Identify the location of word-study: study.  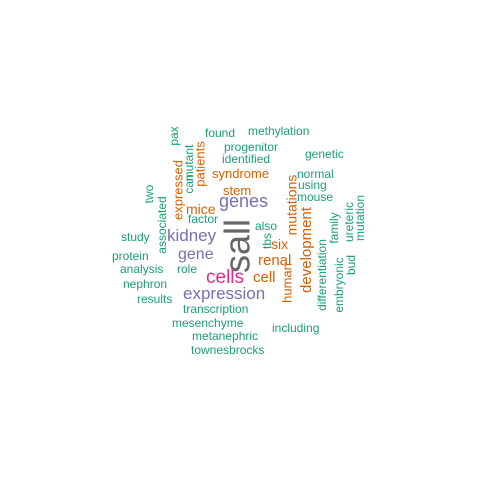
(135, 237).